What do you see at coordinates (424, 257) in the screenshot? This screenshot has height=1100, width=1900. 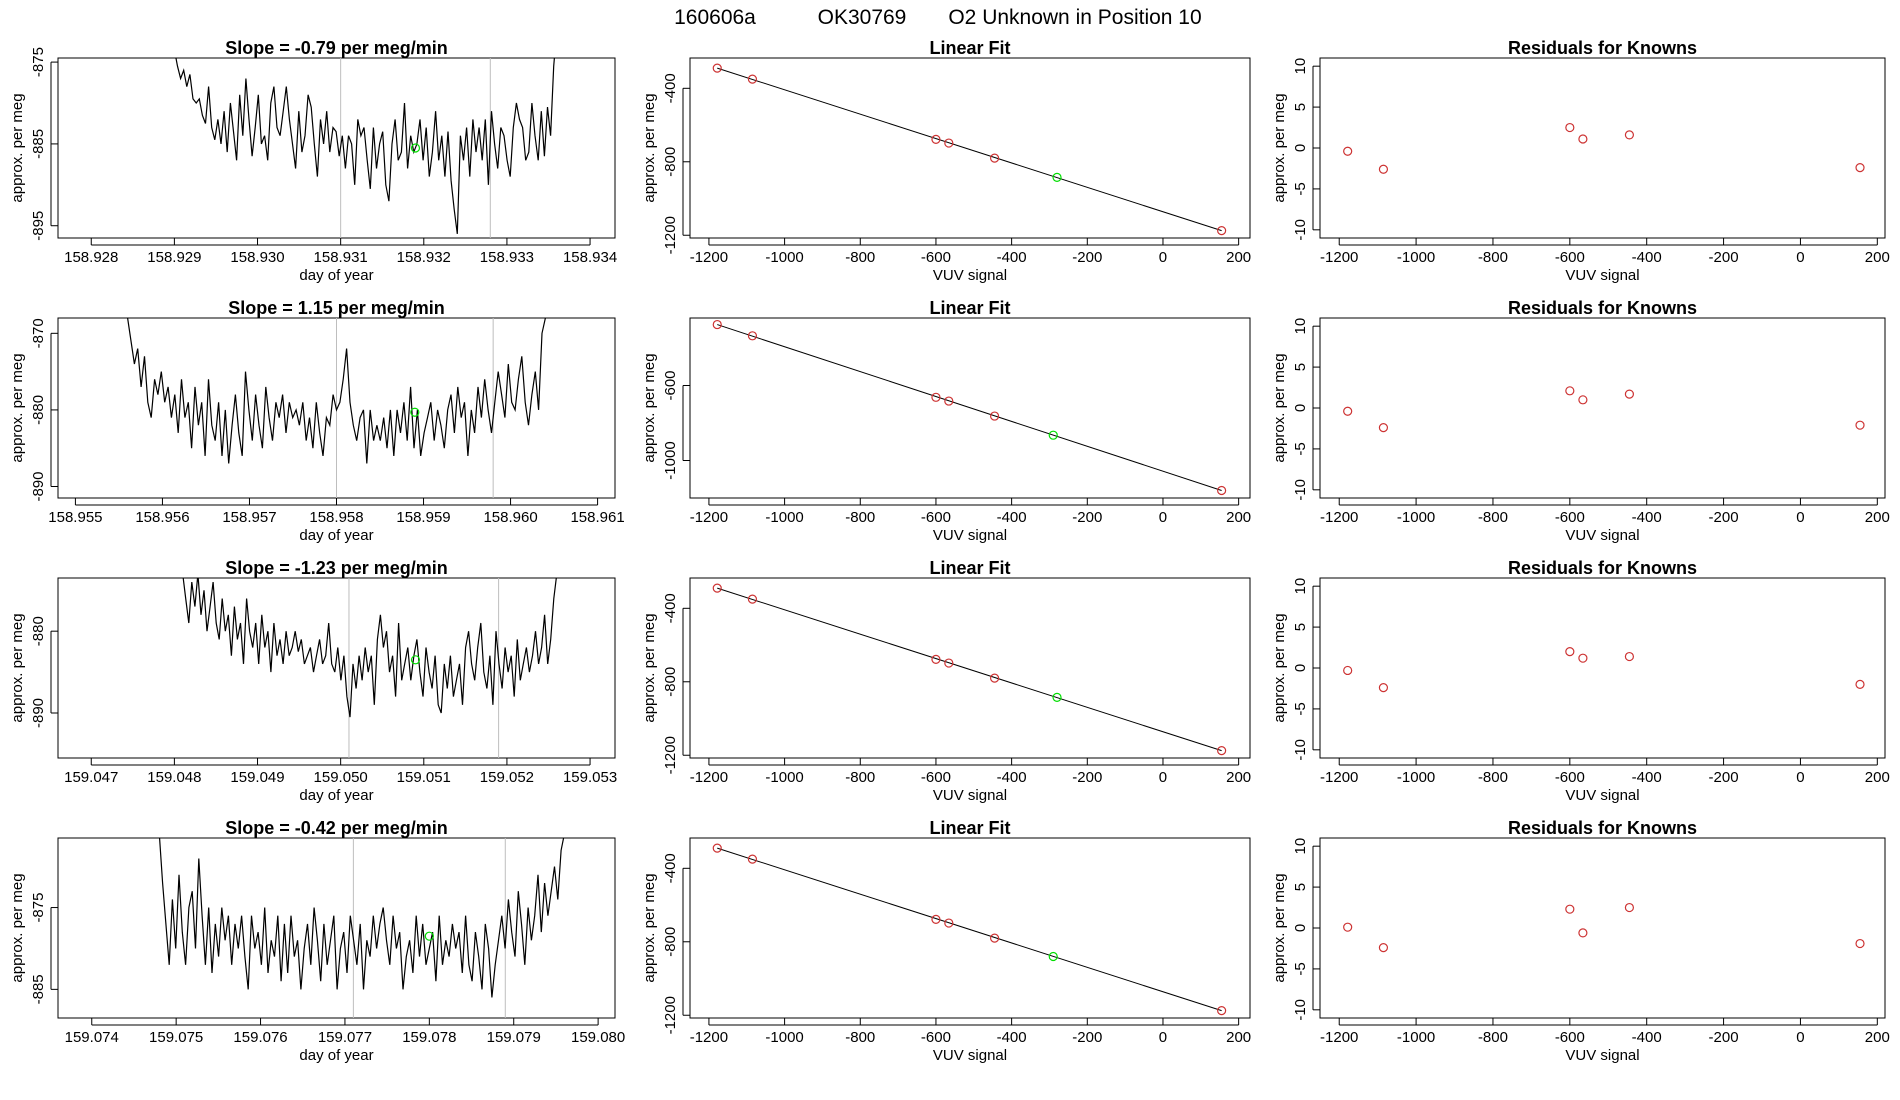 I see `x-tick-label: 158.932` at bounding box center [424, 257].